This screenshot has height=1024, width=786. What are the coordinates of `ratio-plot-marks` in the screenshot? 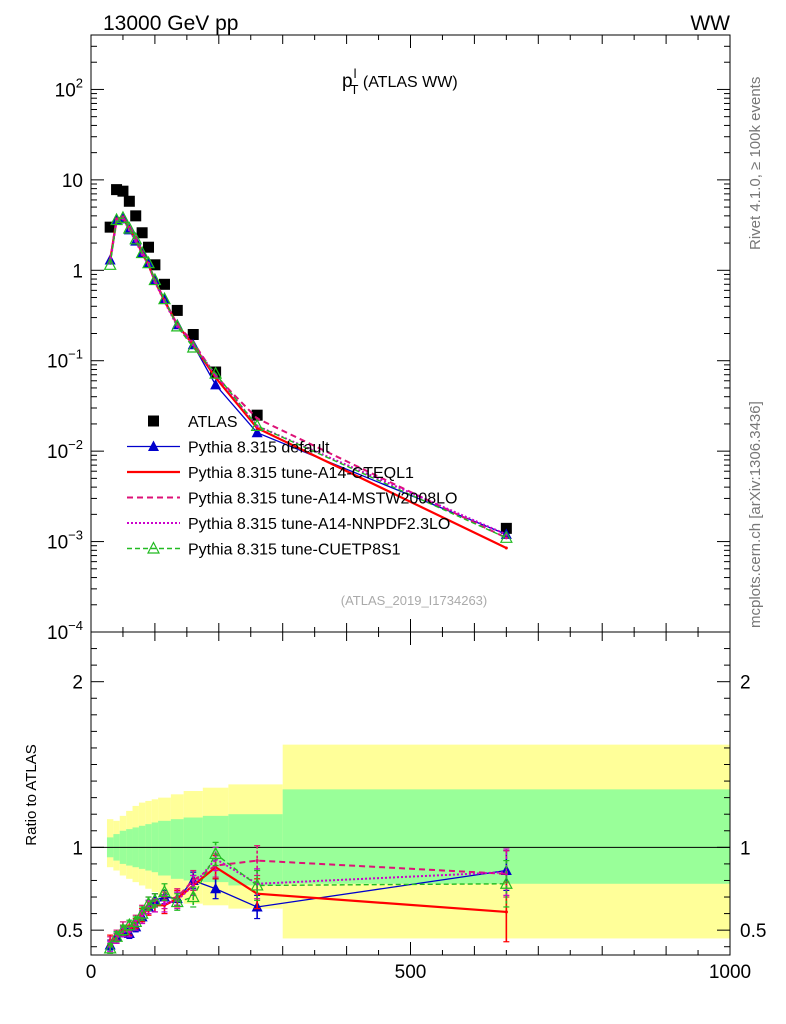 It's located at (308, 897).